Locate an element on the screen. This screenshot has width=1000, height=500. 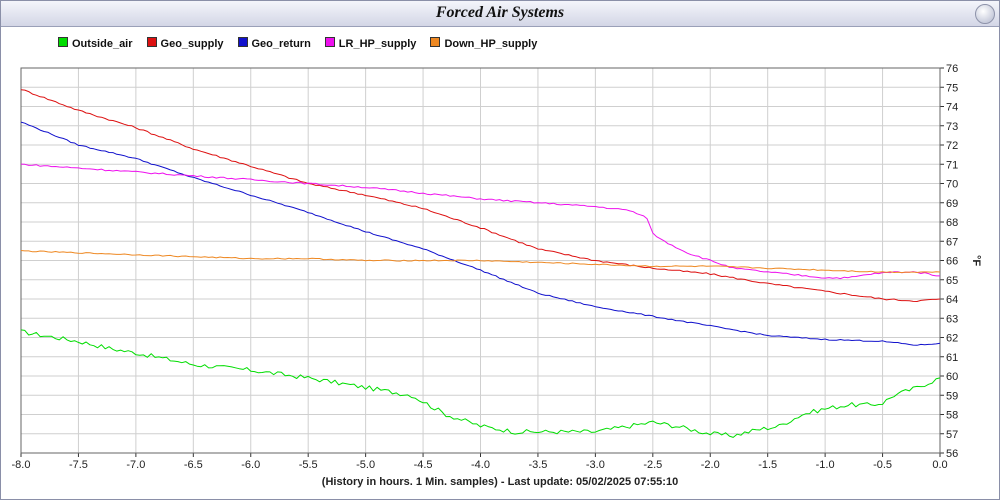
legend-item: Geo_return is located at coordinates (274, 43).